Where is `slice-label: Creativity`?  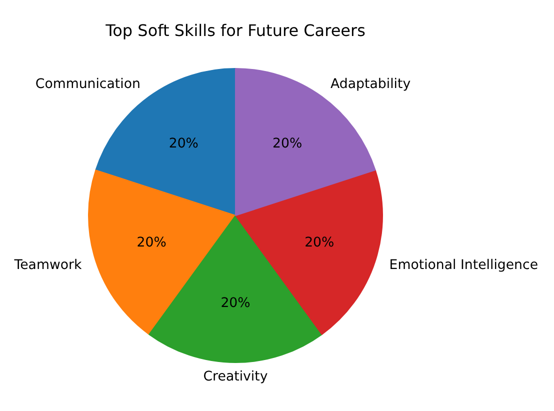 slice-label: Creativity is located at coordinates (235, 377).